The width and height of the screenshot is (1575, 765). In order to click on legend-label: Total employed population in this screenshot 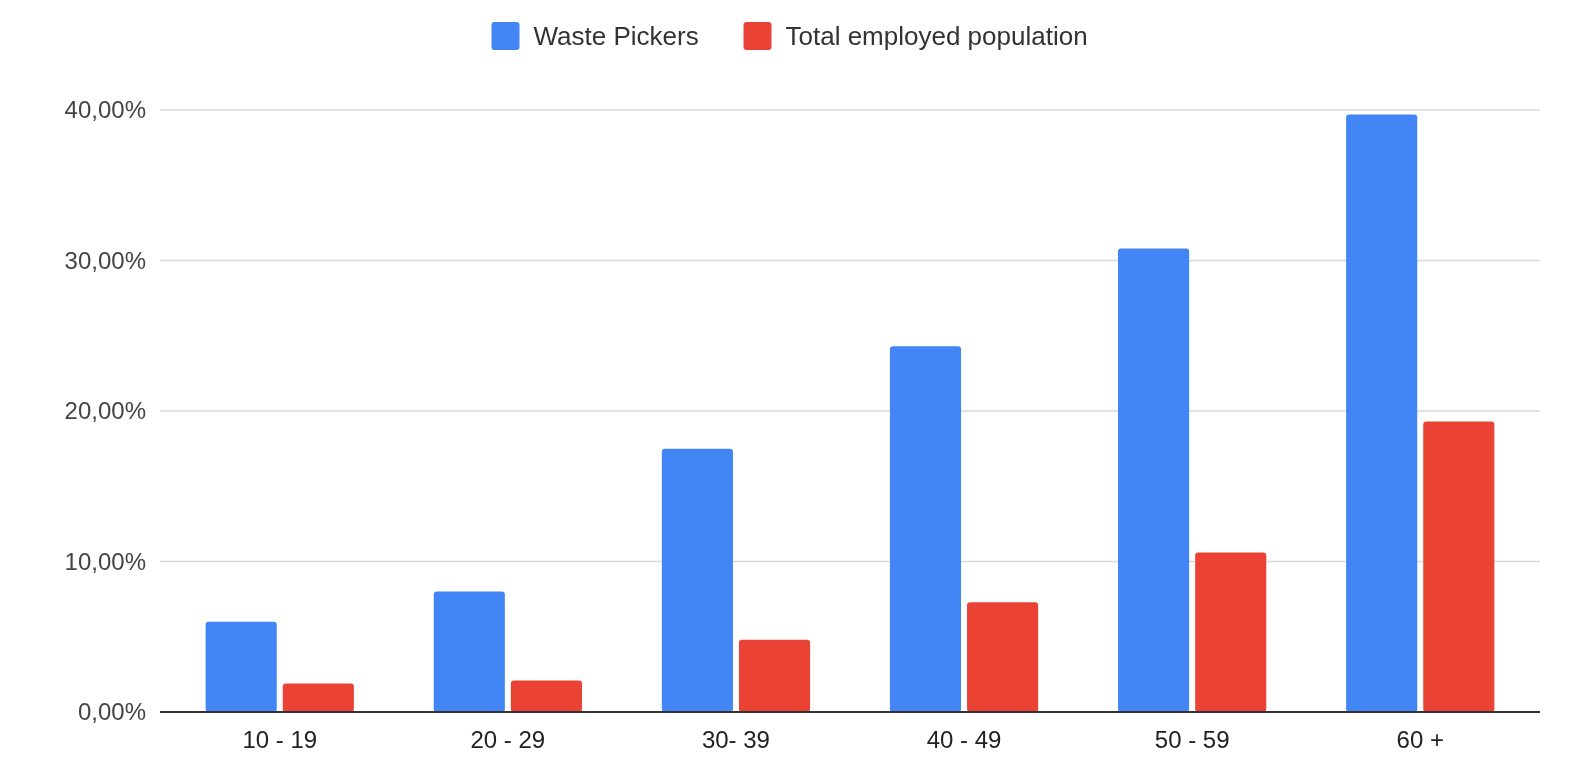, I will do `click(936, 36)`.